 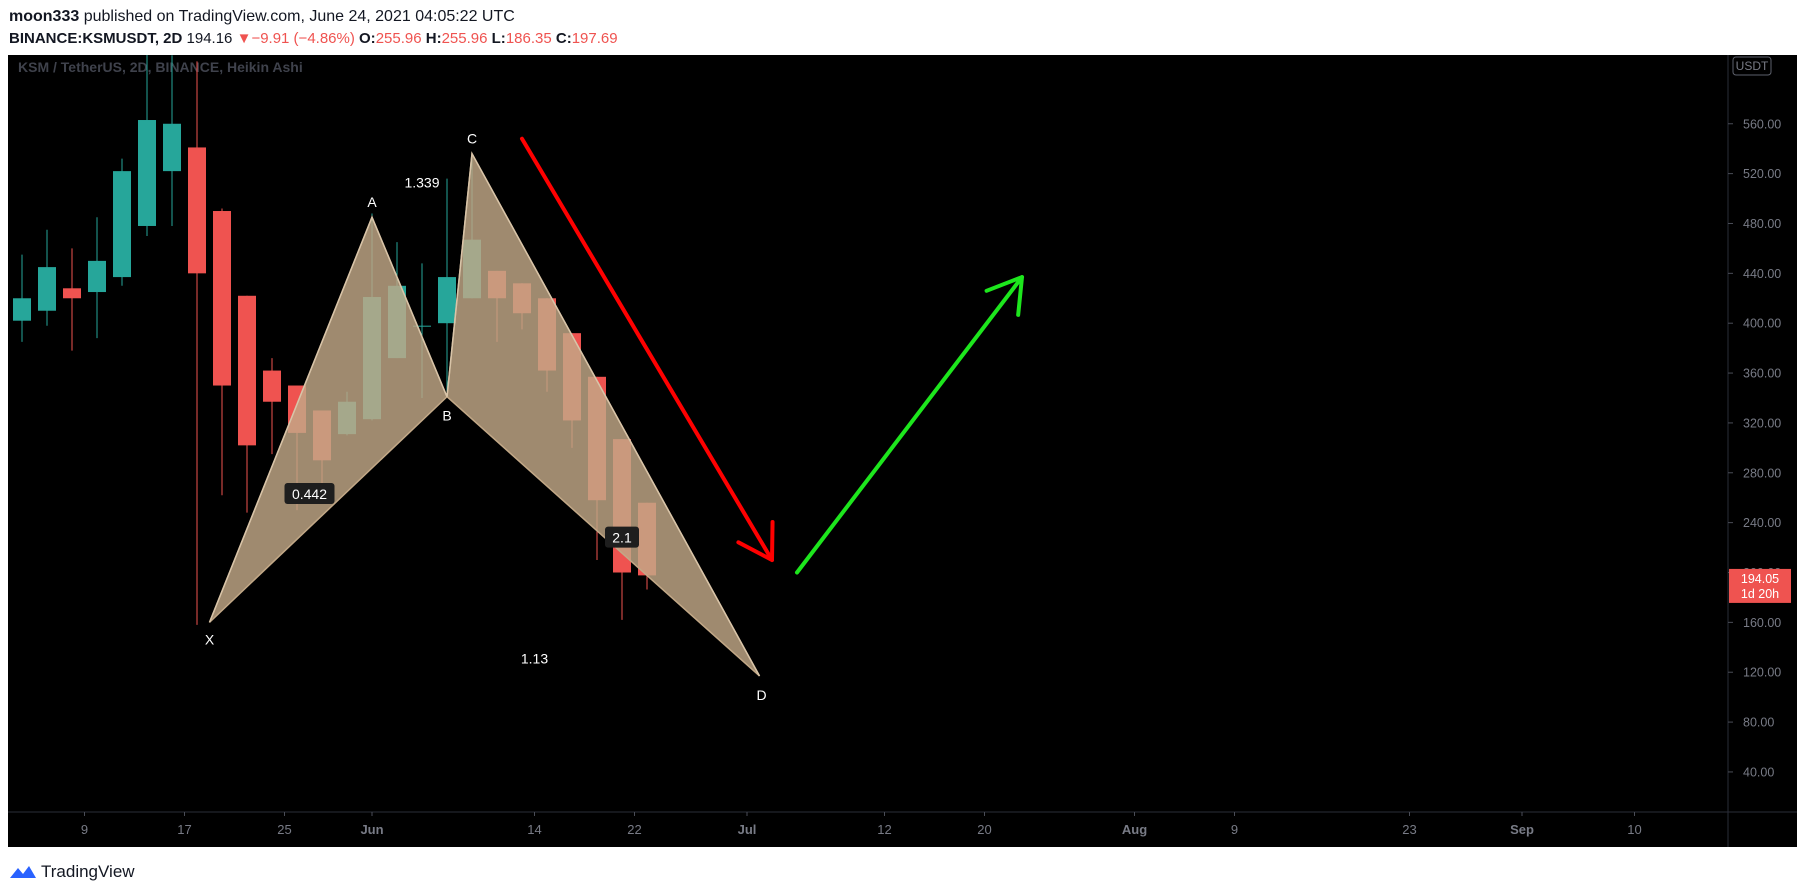 What do you see at coordinates (367, 38) in the screenshot?
I see `open-label: O:` at bounding box center [367, 38].